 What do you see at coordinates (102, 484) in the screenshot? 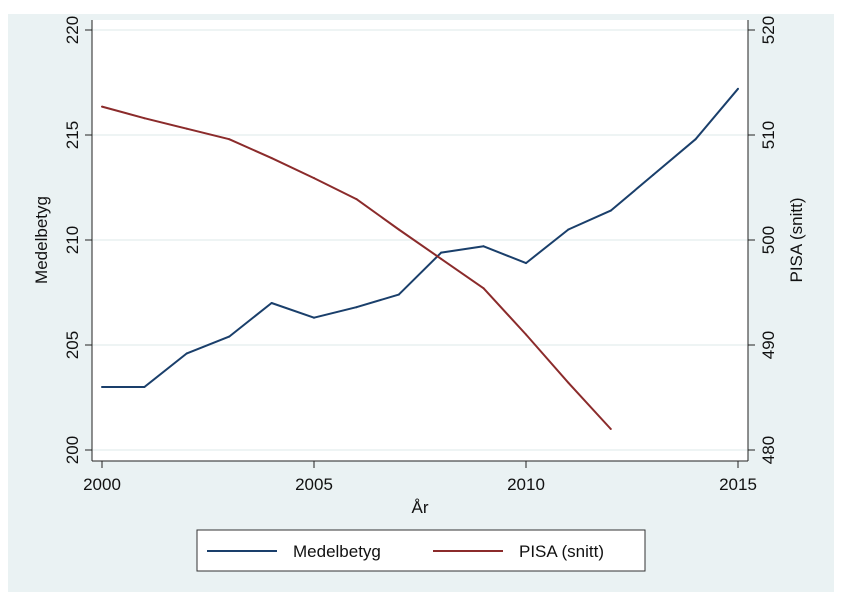
I see `x-tick-label-0: 2000` at bounding box center [102, 484].